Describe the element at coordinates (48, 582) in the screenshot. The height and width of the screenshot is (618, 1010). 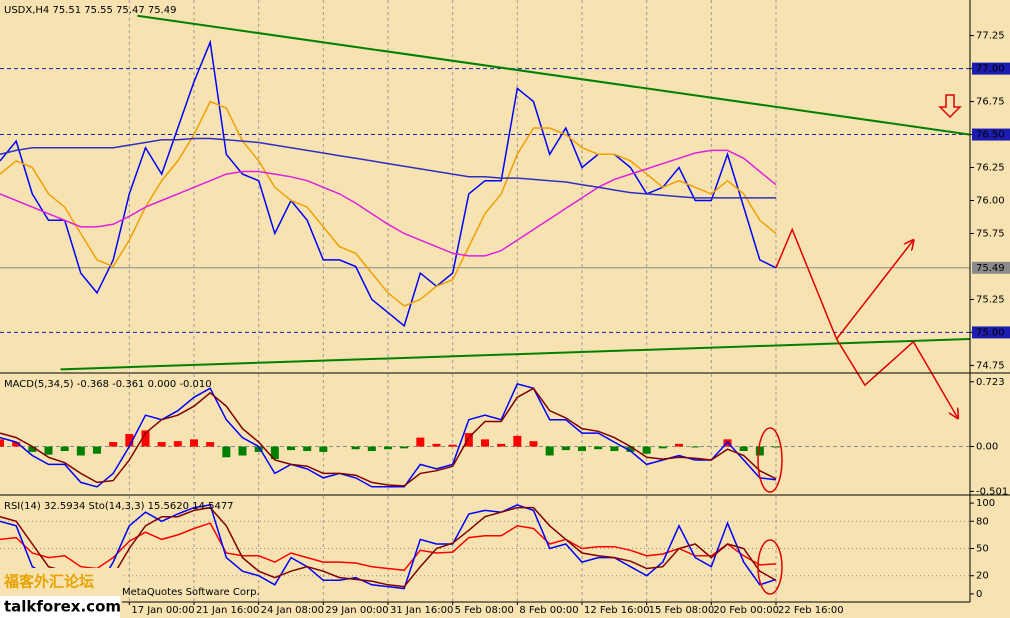
I see `watermark-name: 福客外汇论坛` at that location.